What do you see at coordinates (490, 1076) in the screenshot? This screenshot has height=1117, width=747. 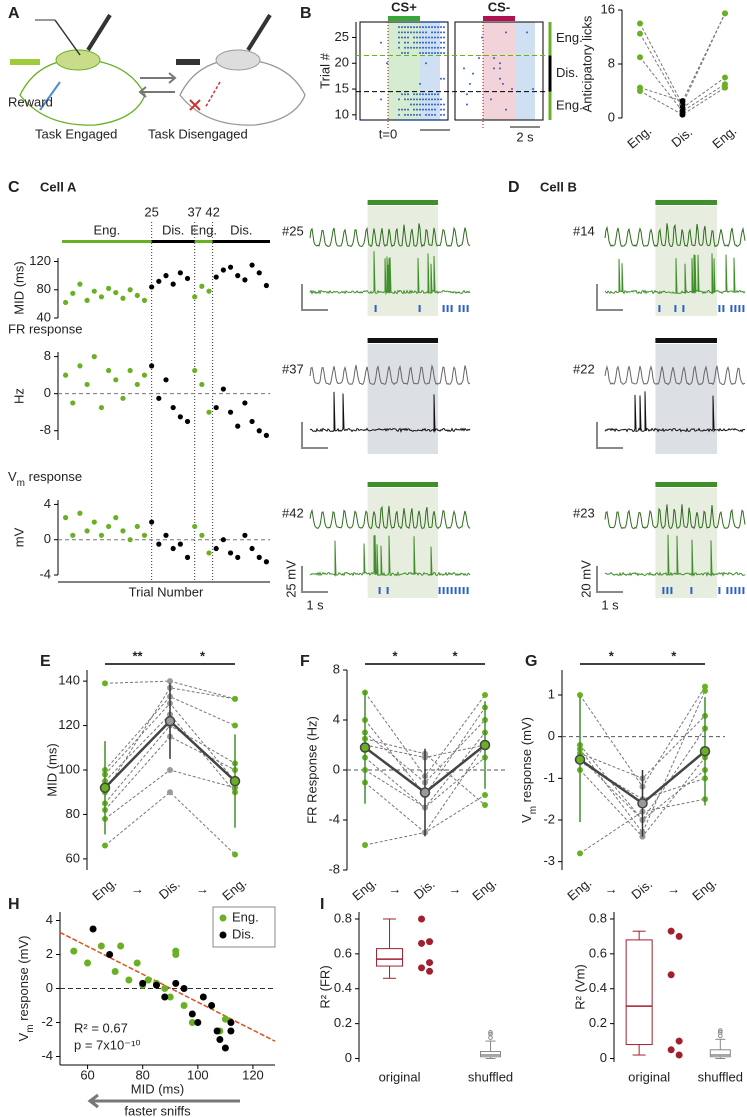 I see `category-label: shuffled` at bounding box center [490, 1076].